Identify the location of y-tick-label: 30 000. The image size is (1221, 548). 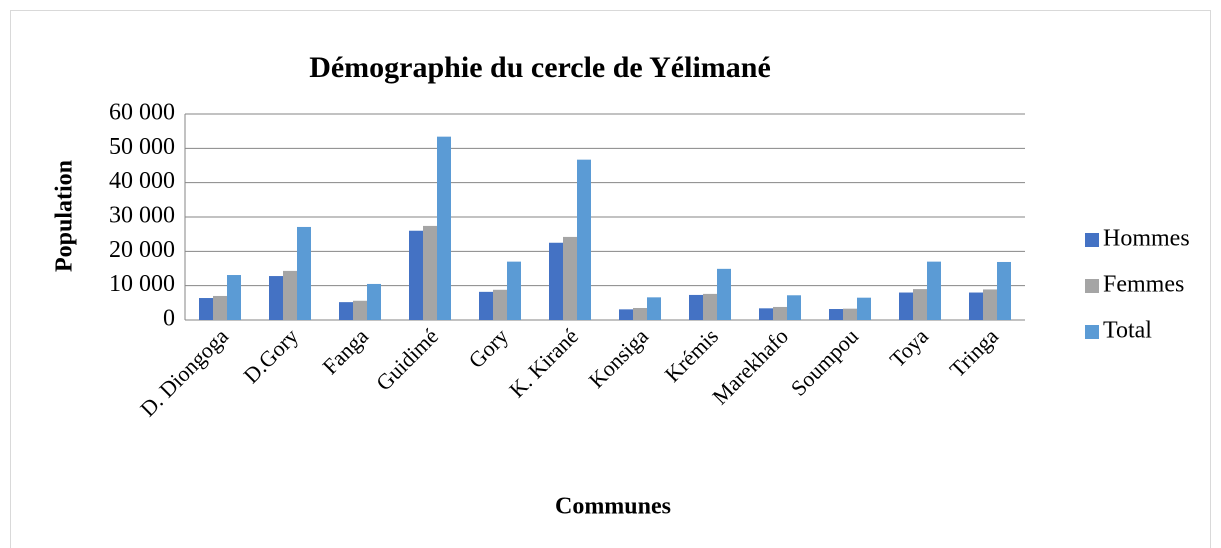
(142, 216).